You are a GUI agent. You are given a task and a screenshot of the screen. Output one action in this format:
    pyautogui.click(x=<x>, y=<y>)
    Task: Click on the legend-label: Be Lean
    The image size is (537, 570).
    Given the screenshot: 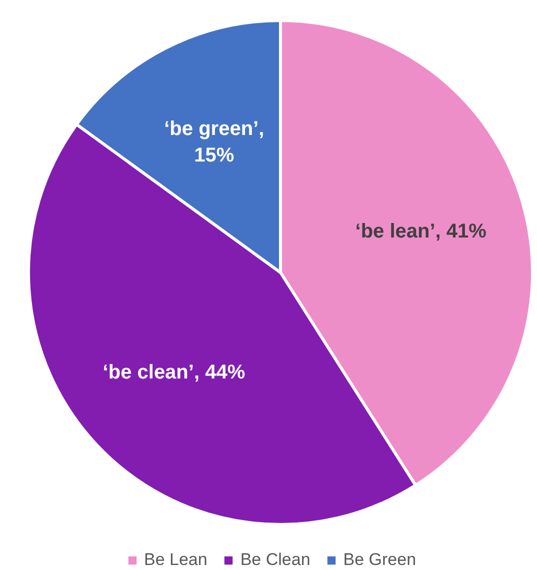 What is the action you would take?
    pyautogui.click(x=176, y=560)
    